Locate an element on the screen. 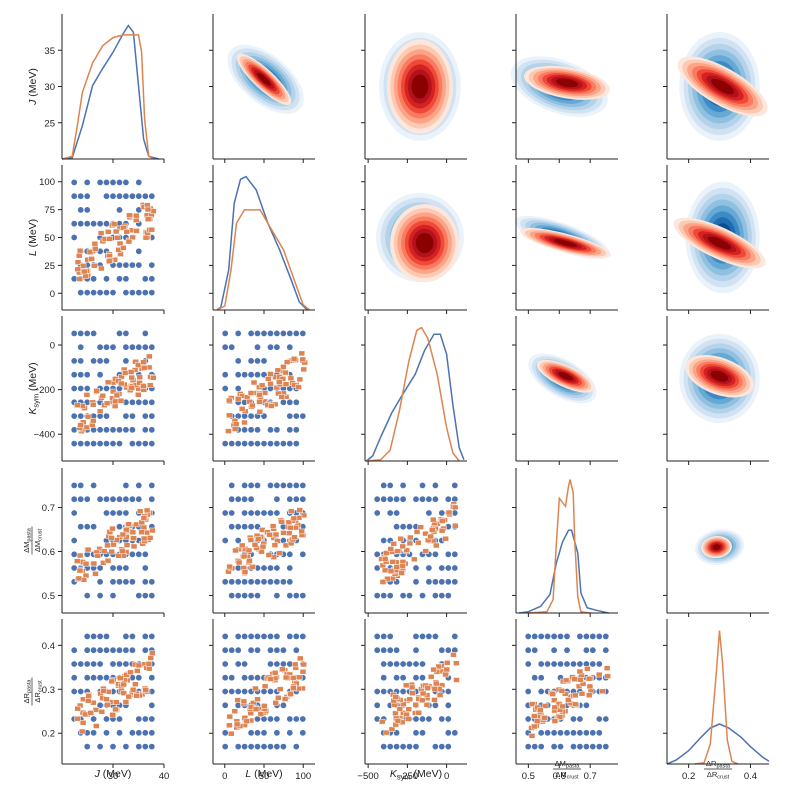 The image size is (789, 789). x-axis-label-J: J (MeV) is located at coordinates (113, 774).